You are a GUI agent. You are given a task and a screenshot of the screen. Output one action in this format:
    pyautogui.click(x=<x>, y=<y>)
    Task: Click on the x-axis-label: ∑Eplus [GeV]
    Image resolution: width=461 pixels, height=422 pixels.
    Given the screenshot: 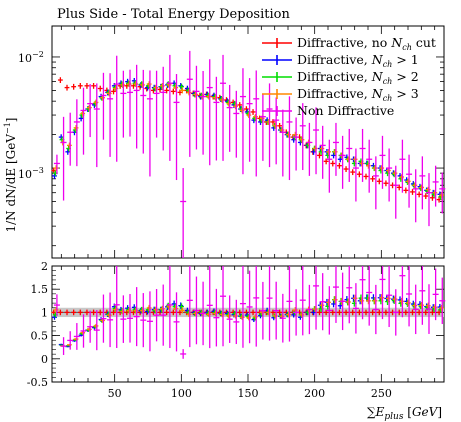 What is the action you would take?
    pyautogui.click(x=404, y=413)
    